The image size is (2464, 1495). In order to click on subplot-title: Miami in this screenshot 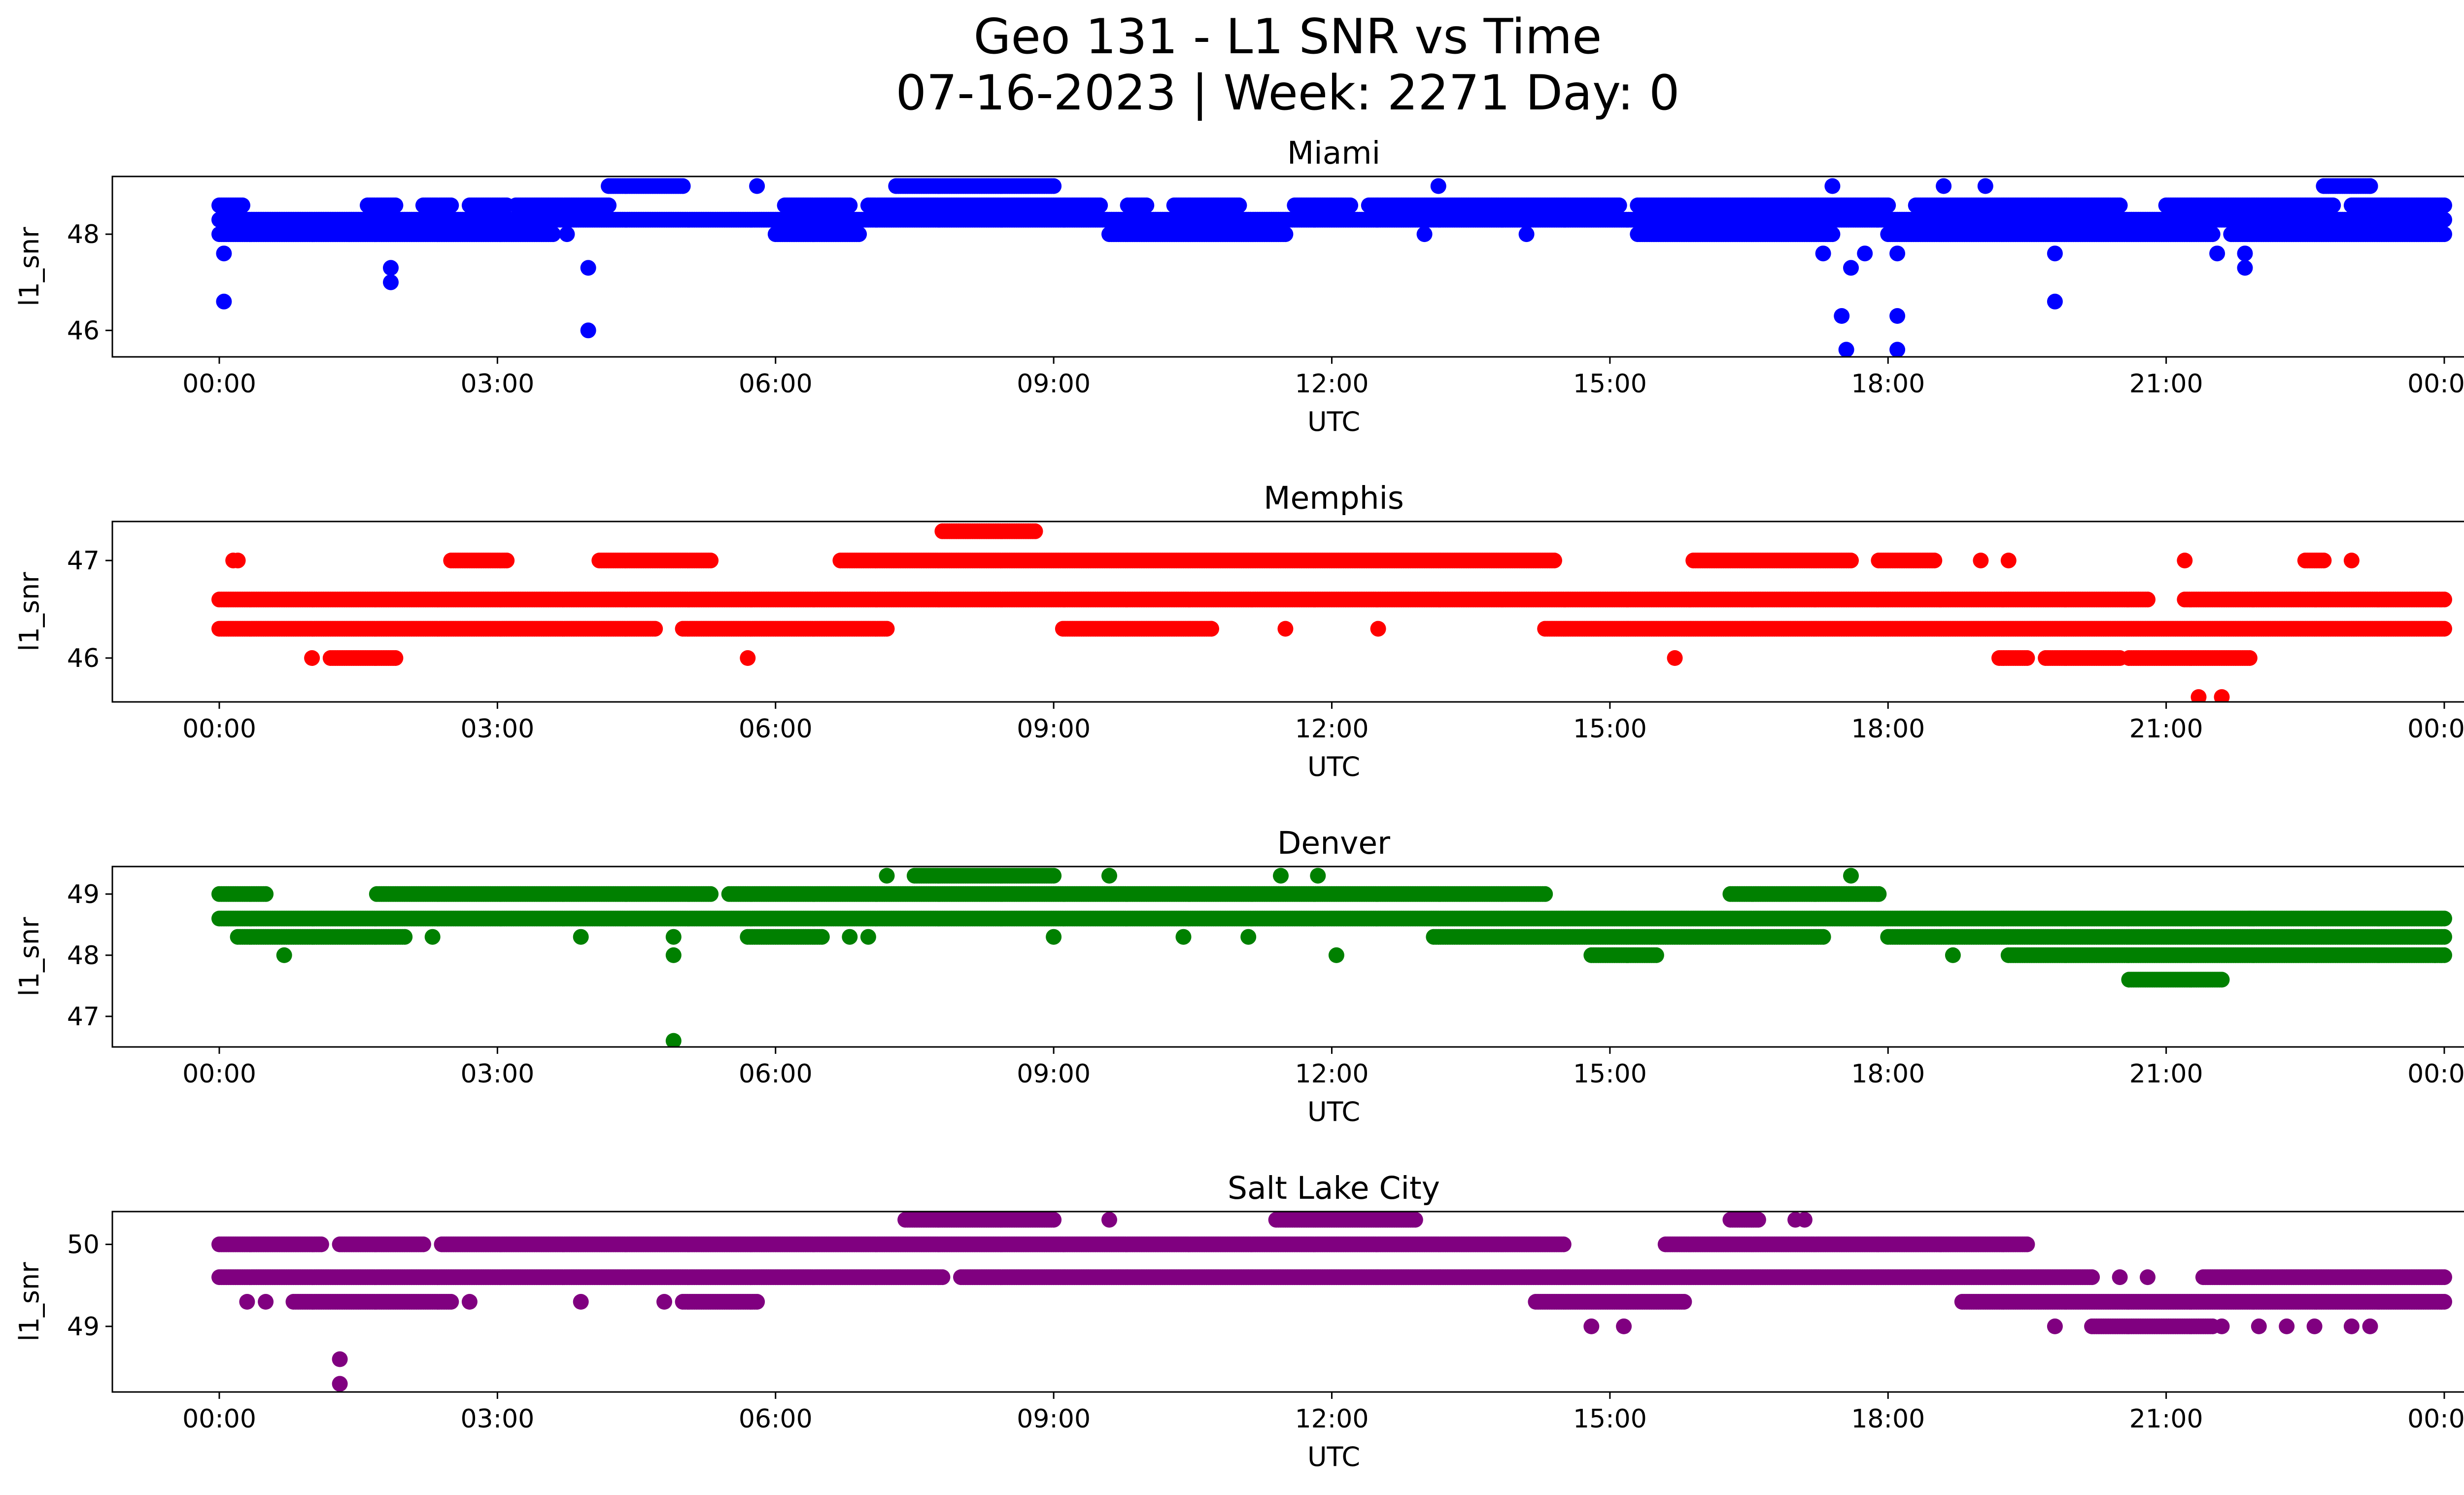, I will do `click(1333, 153)`.